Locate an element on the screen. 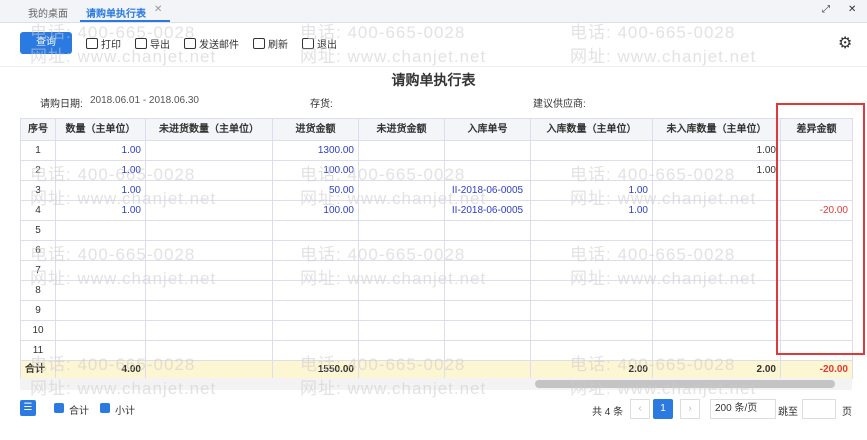 This screenshot has height=440, width=867. column-header: 未入库数量（主单位） is located at coordinates (717, 130).